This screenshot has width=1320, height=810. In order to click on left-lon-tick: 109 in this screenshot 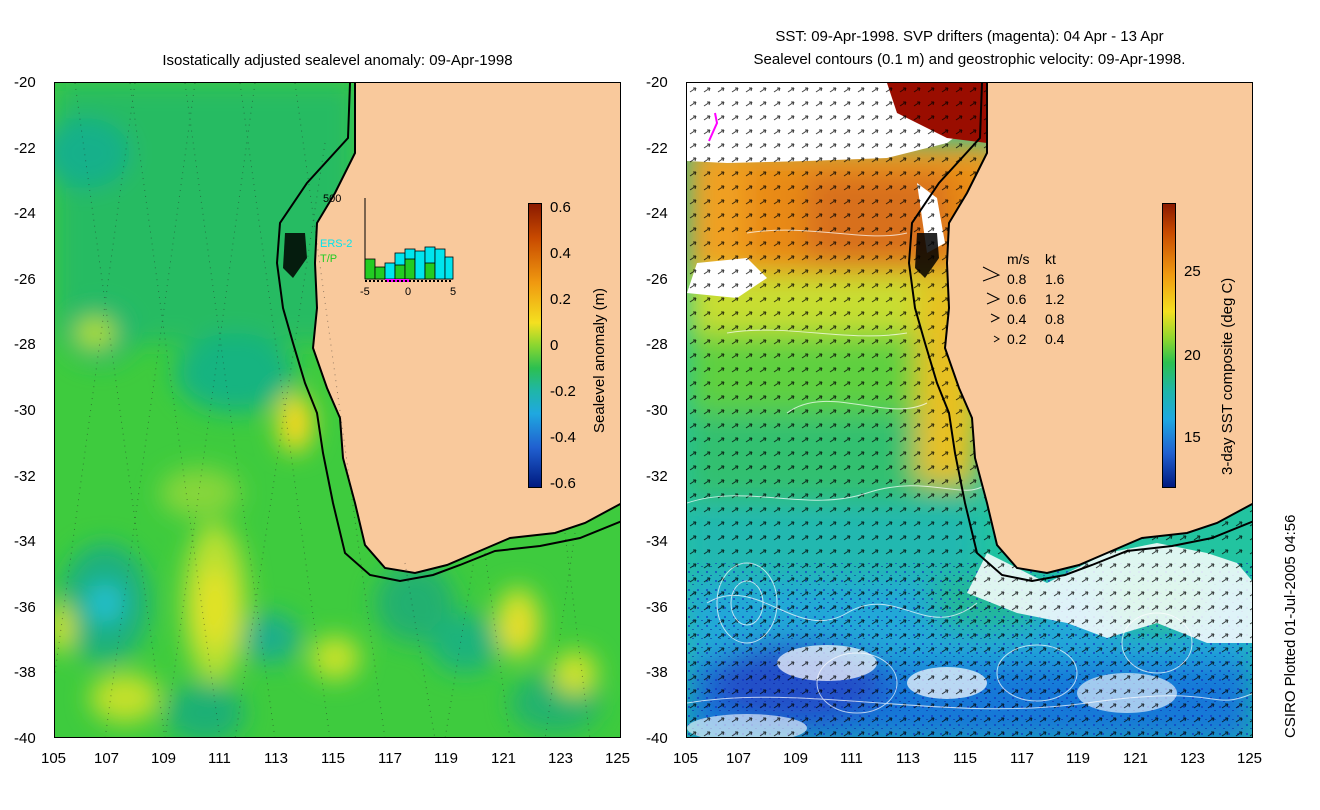, I will do `click(164, 758)`.